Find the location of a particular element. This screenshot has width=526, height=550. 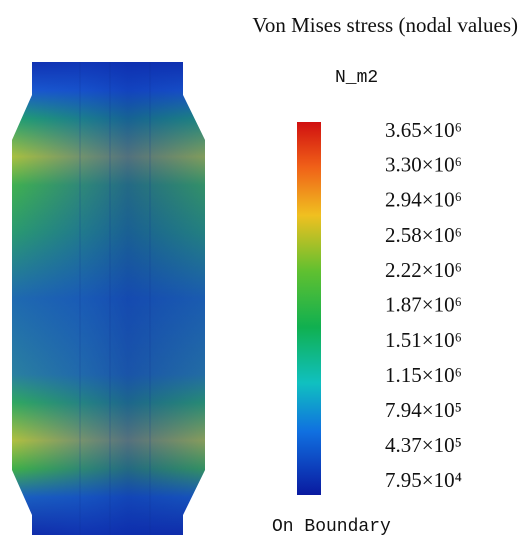

colorbar is located at coordinates (309, 308).